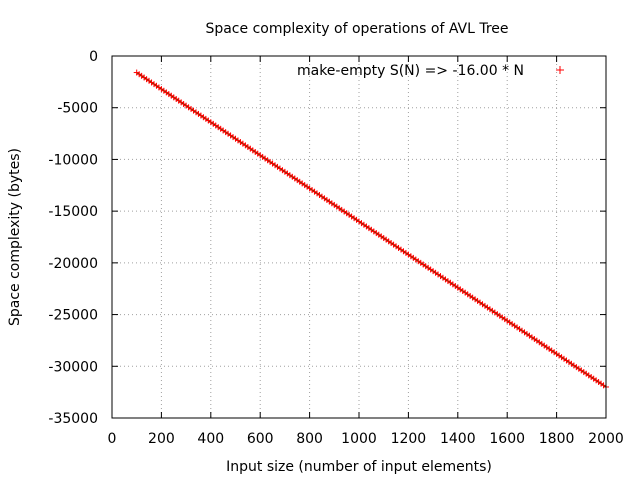  I want to click on y-tick-label: -30000, so click(73, 367).